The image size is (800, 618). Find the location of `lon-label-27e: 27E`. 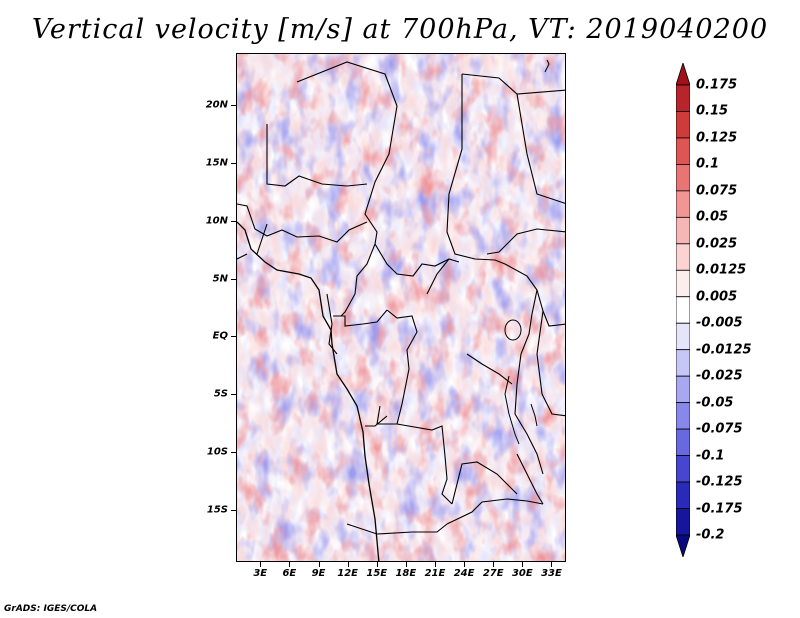

lon-label-27e: 27E is located at coordinates (493, 573).